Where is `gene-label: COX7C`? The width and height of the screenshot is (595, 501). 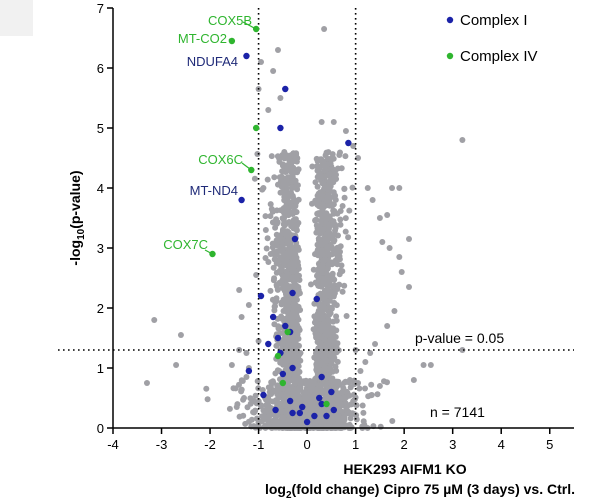
gene-label: COX7C is located at coordinates (185, 244).